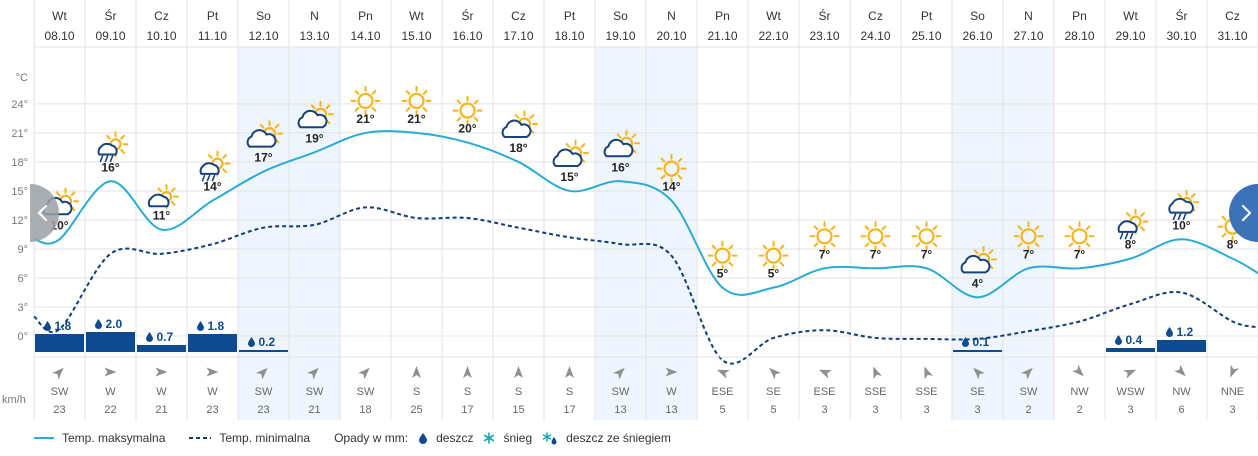 The image size is (1258, 456). I want to click on legend-rain: deszcz, so click(445, 438).